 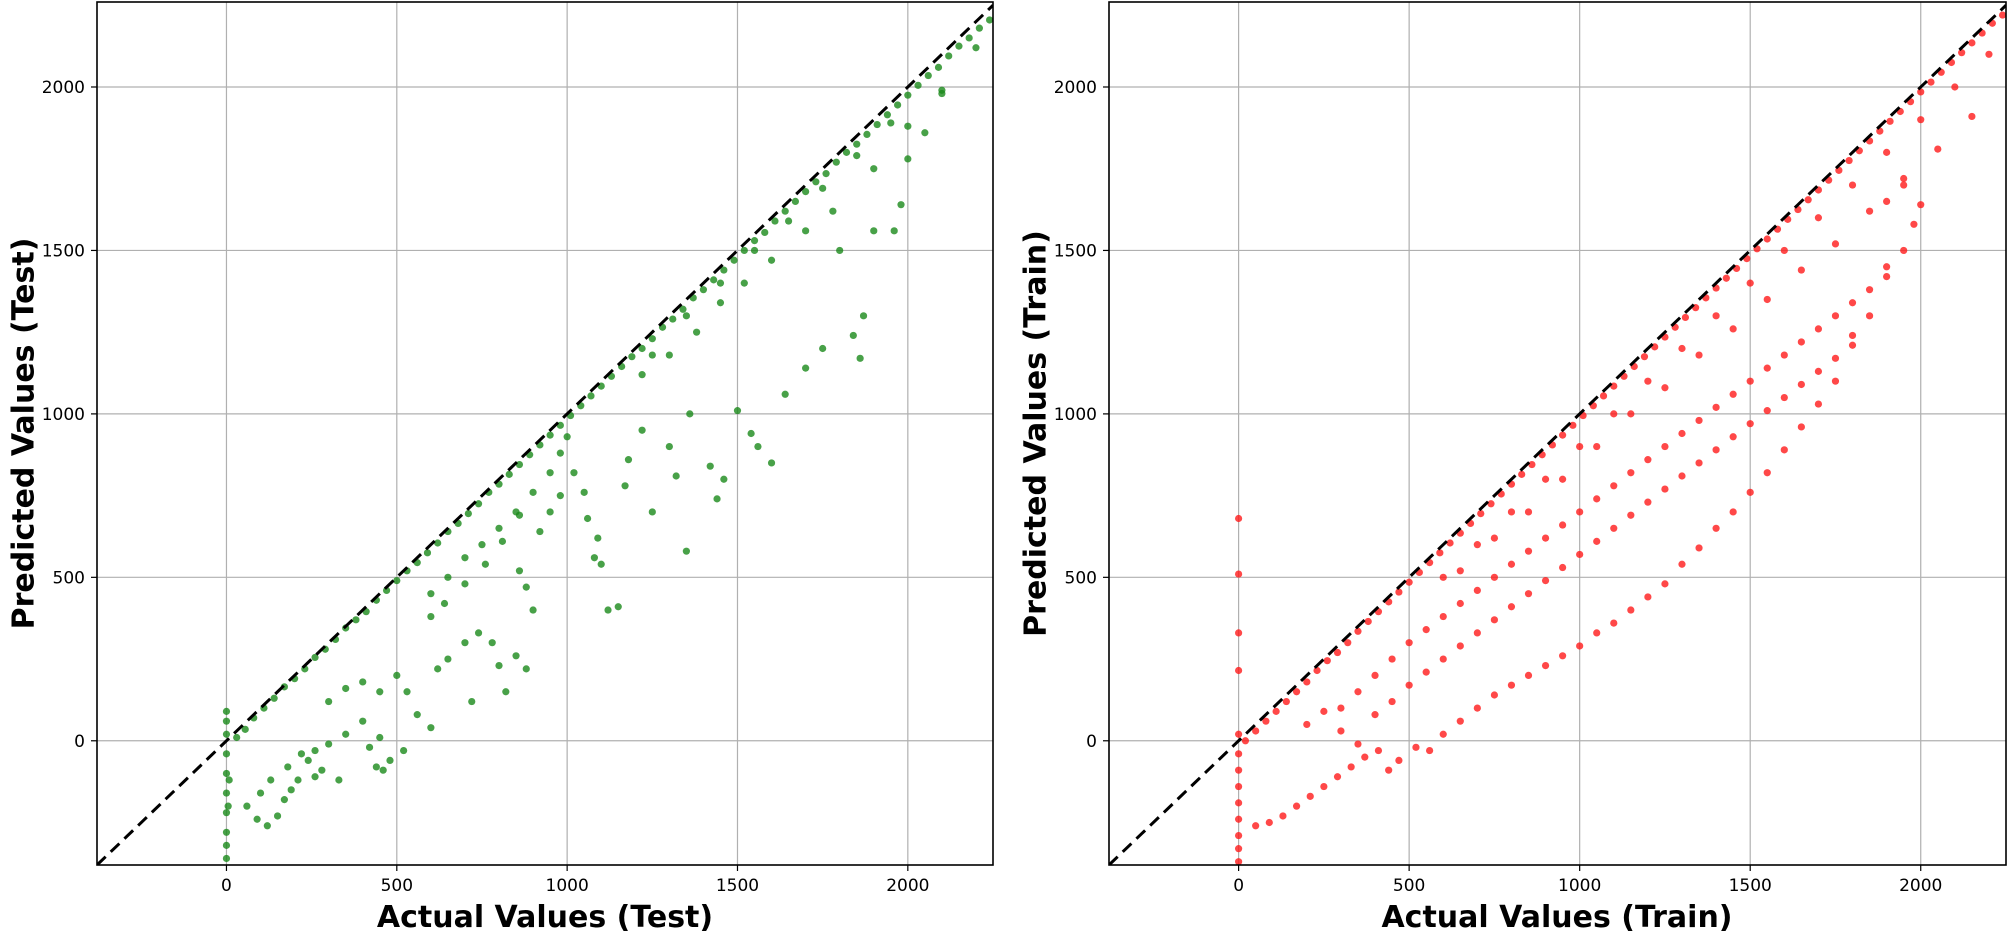 What do you see at coordinates (1091, 742) in the screenshot?
I see `train-y-tick-label: 0` at bounding box center [1091, 742].